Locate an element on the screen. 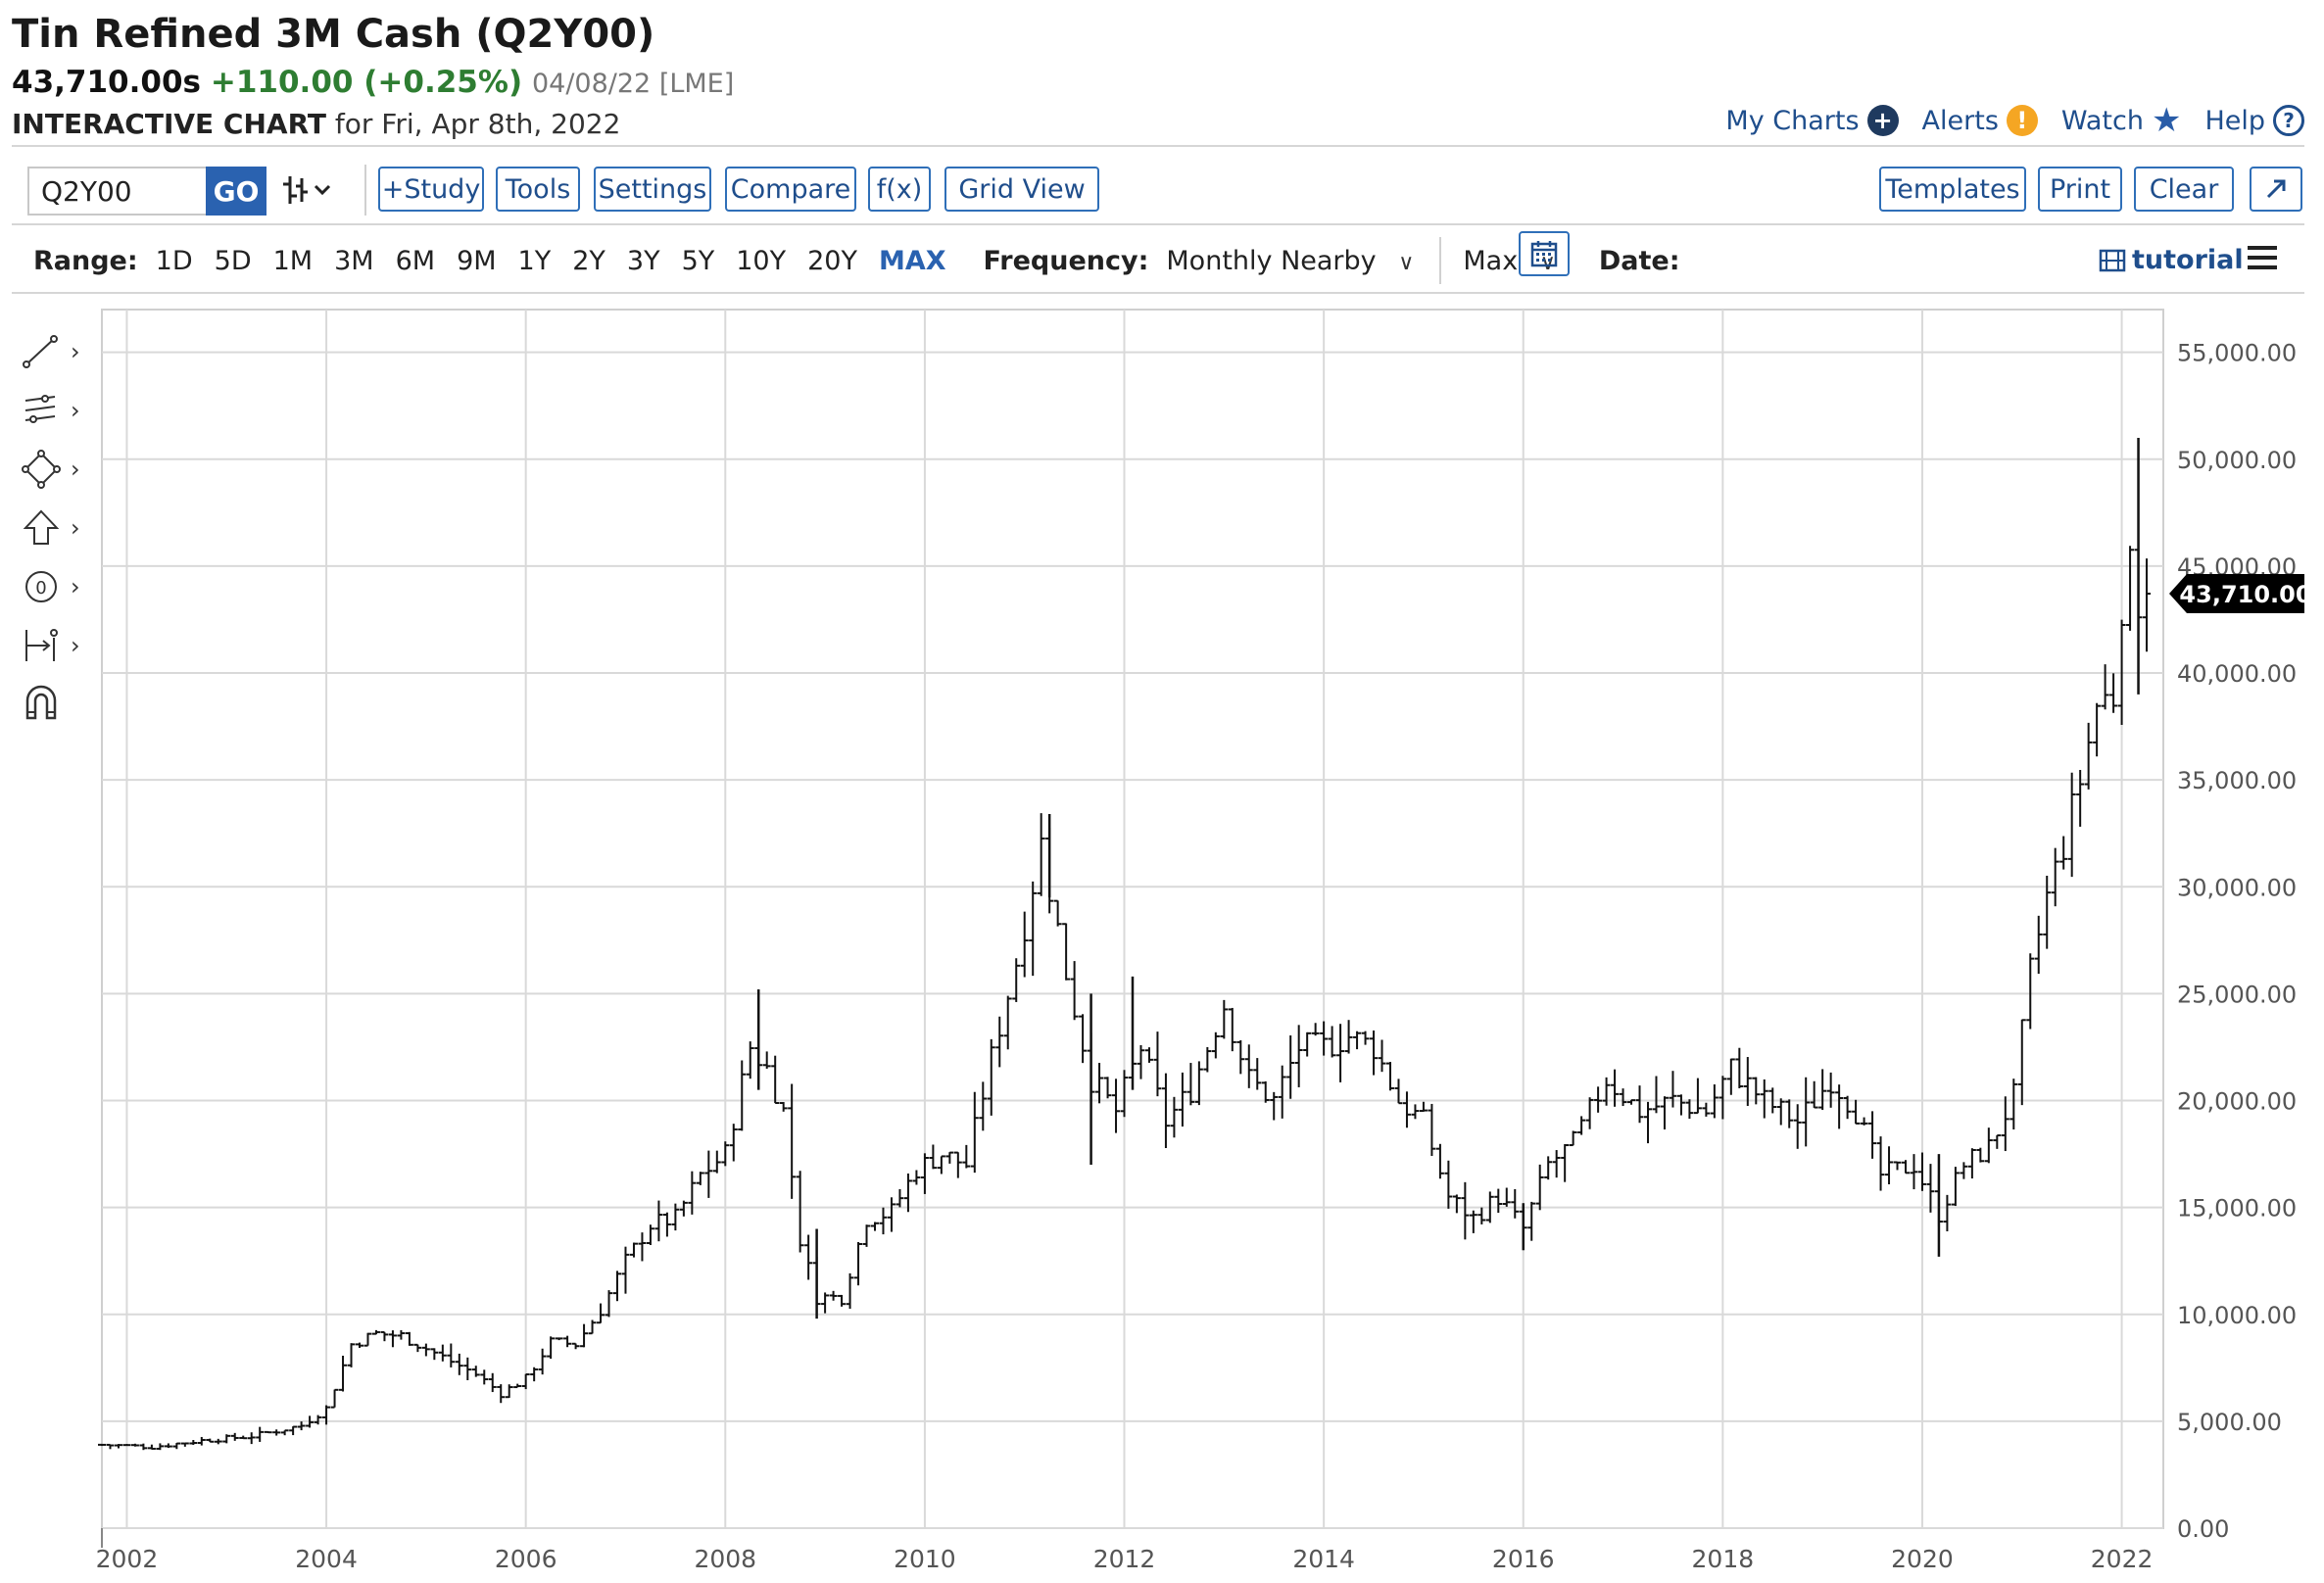 Image resolution: width=2324 pixels, height=1583 pixels. range-3y: 3Y is located at coordinates (643, 260).